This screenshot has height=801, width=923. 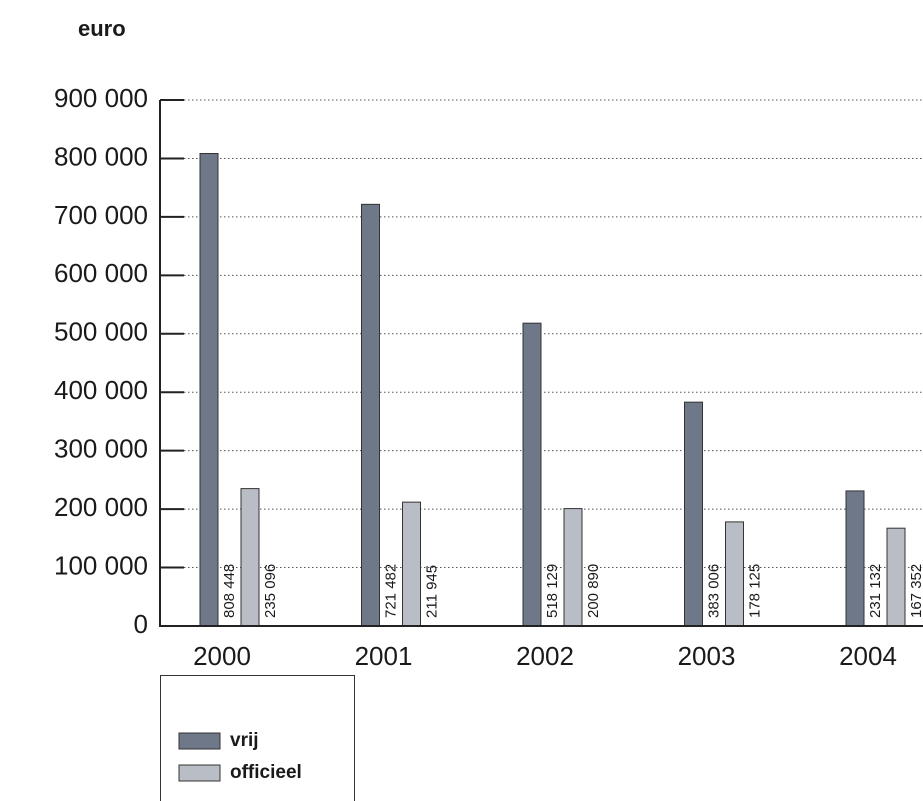 What do you see at coordinates (229, 591) in the screenshot?
I see `value-label: 808 448` at bounding box center [229, 591].